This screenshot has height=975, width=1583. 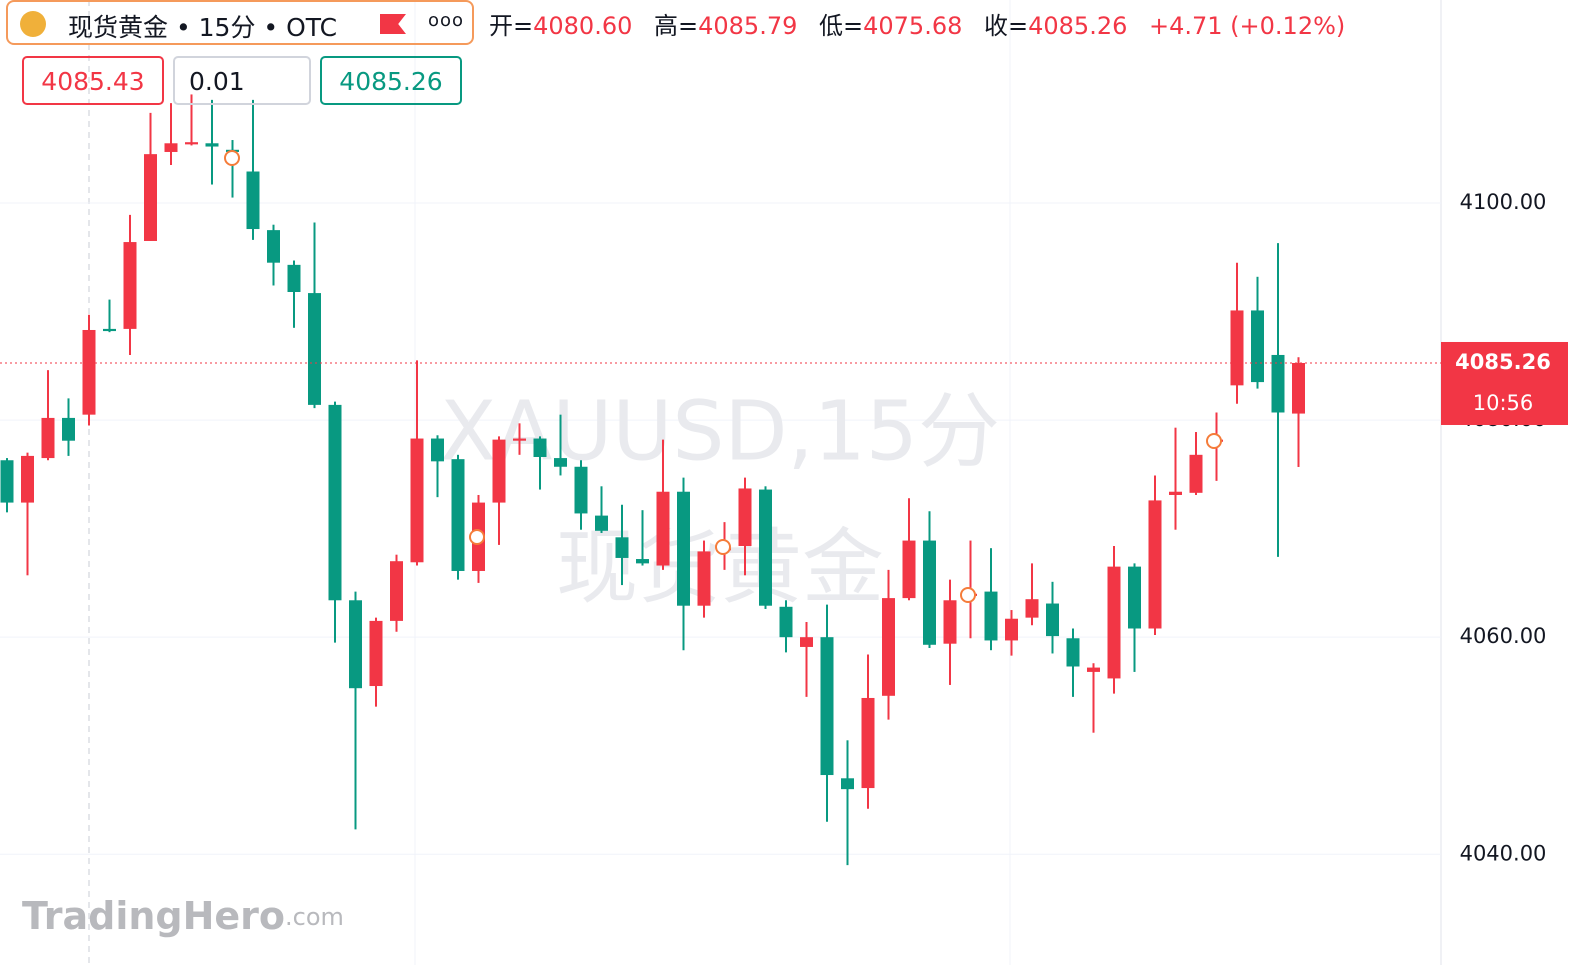 I want to click on quantity-input: 0.01, so click(x=242, y=80).